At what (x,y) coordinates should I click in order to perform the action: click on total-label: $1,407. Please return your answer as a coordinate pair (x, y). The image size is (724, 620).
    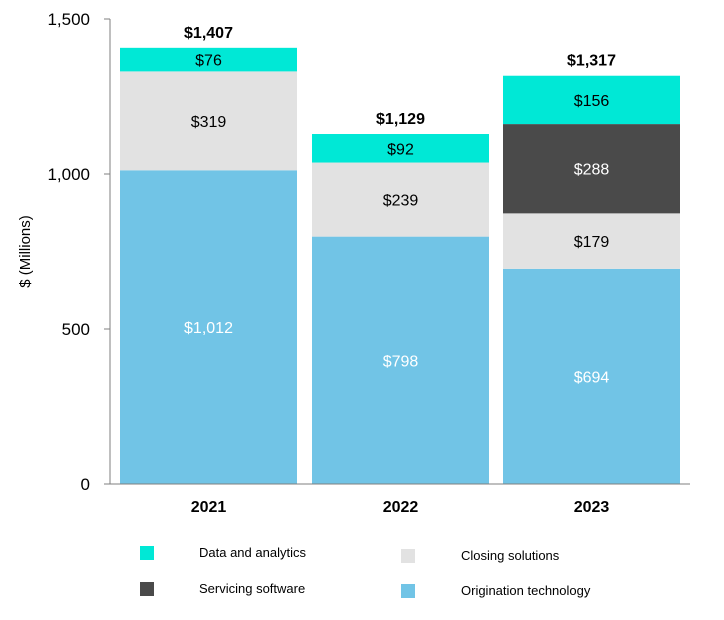
    Looking at the image, I should click on (208, 33).